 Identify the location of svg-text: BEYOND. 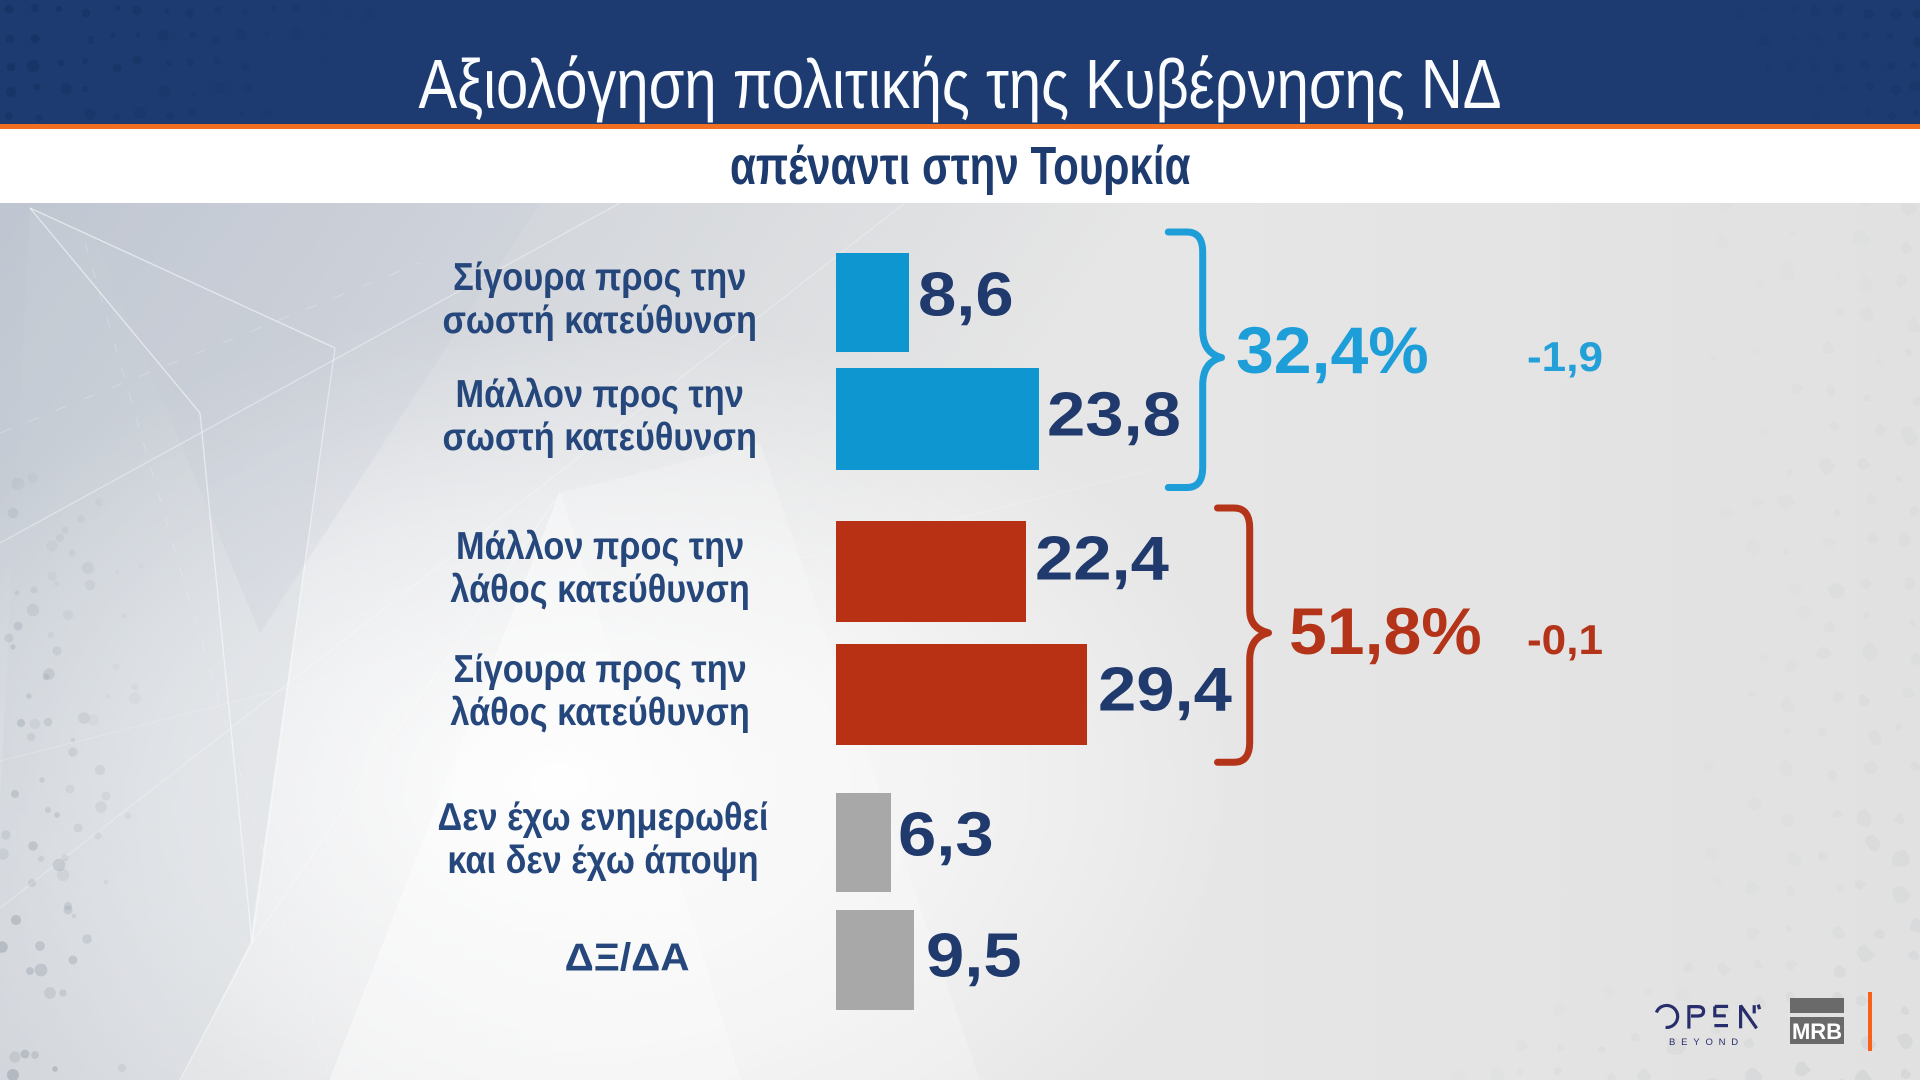
(1706, 1042).